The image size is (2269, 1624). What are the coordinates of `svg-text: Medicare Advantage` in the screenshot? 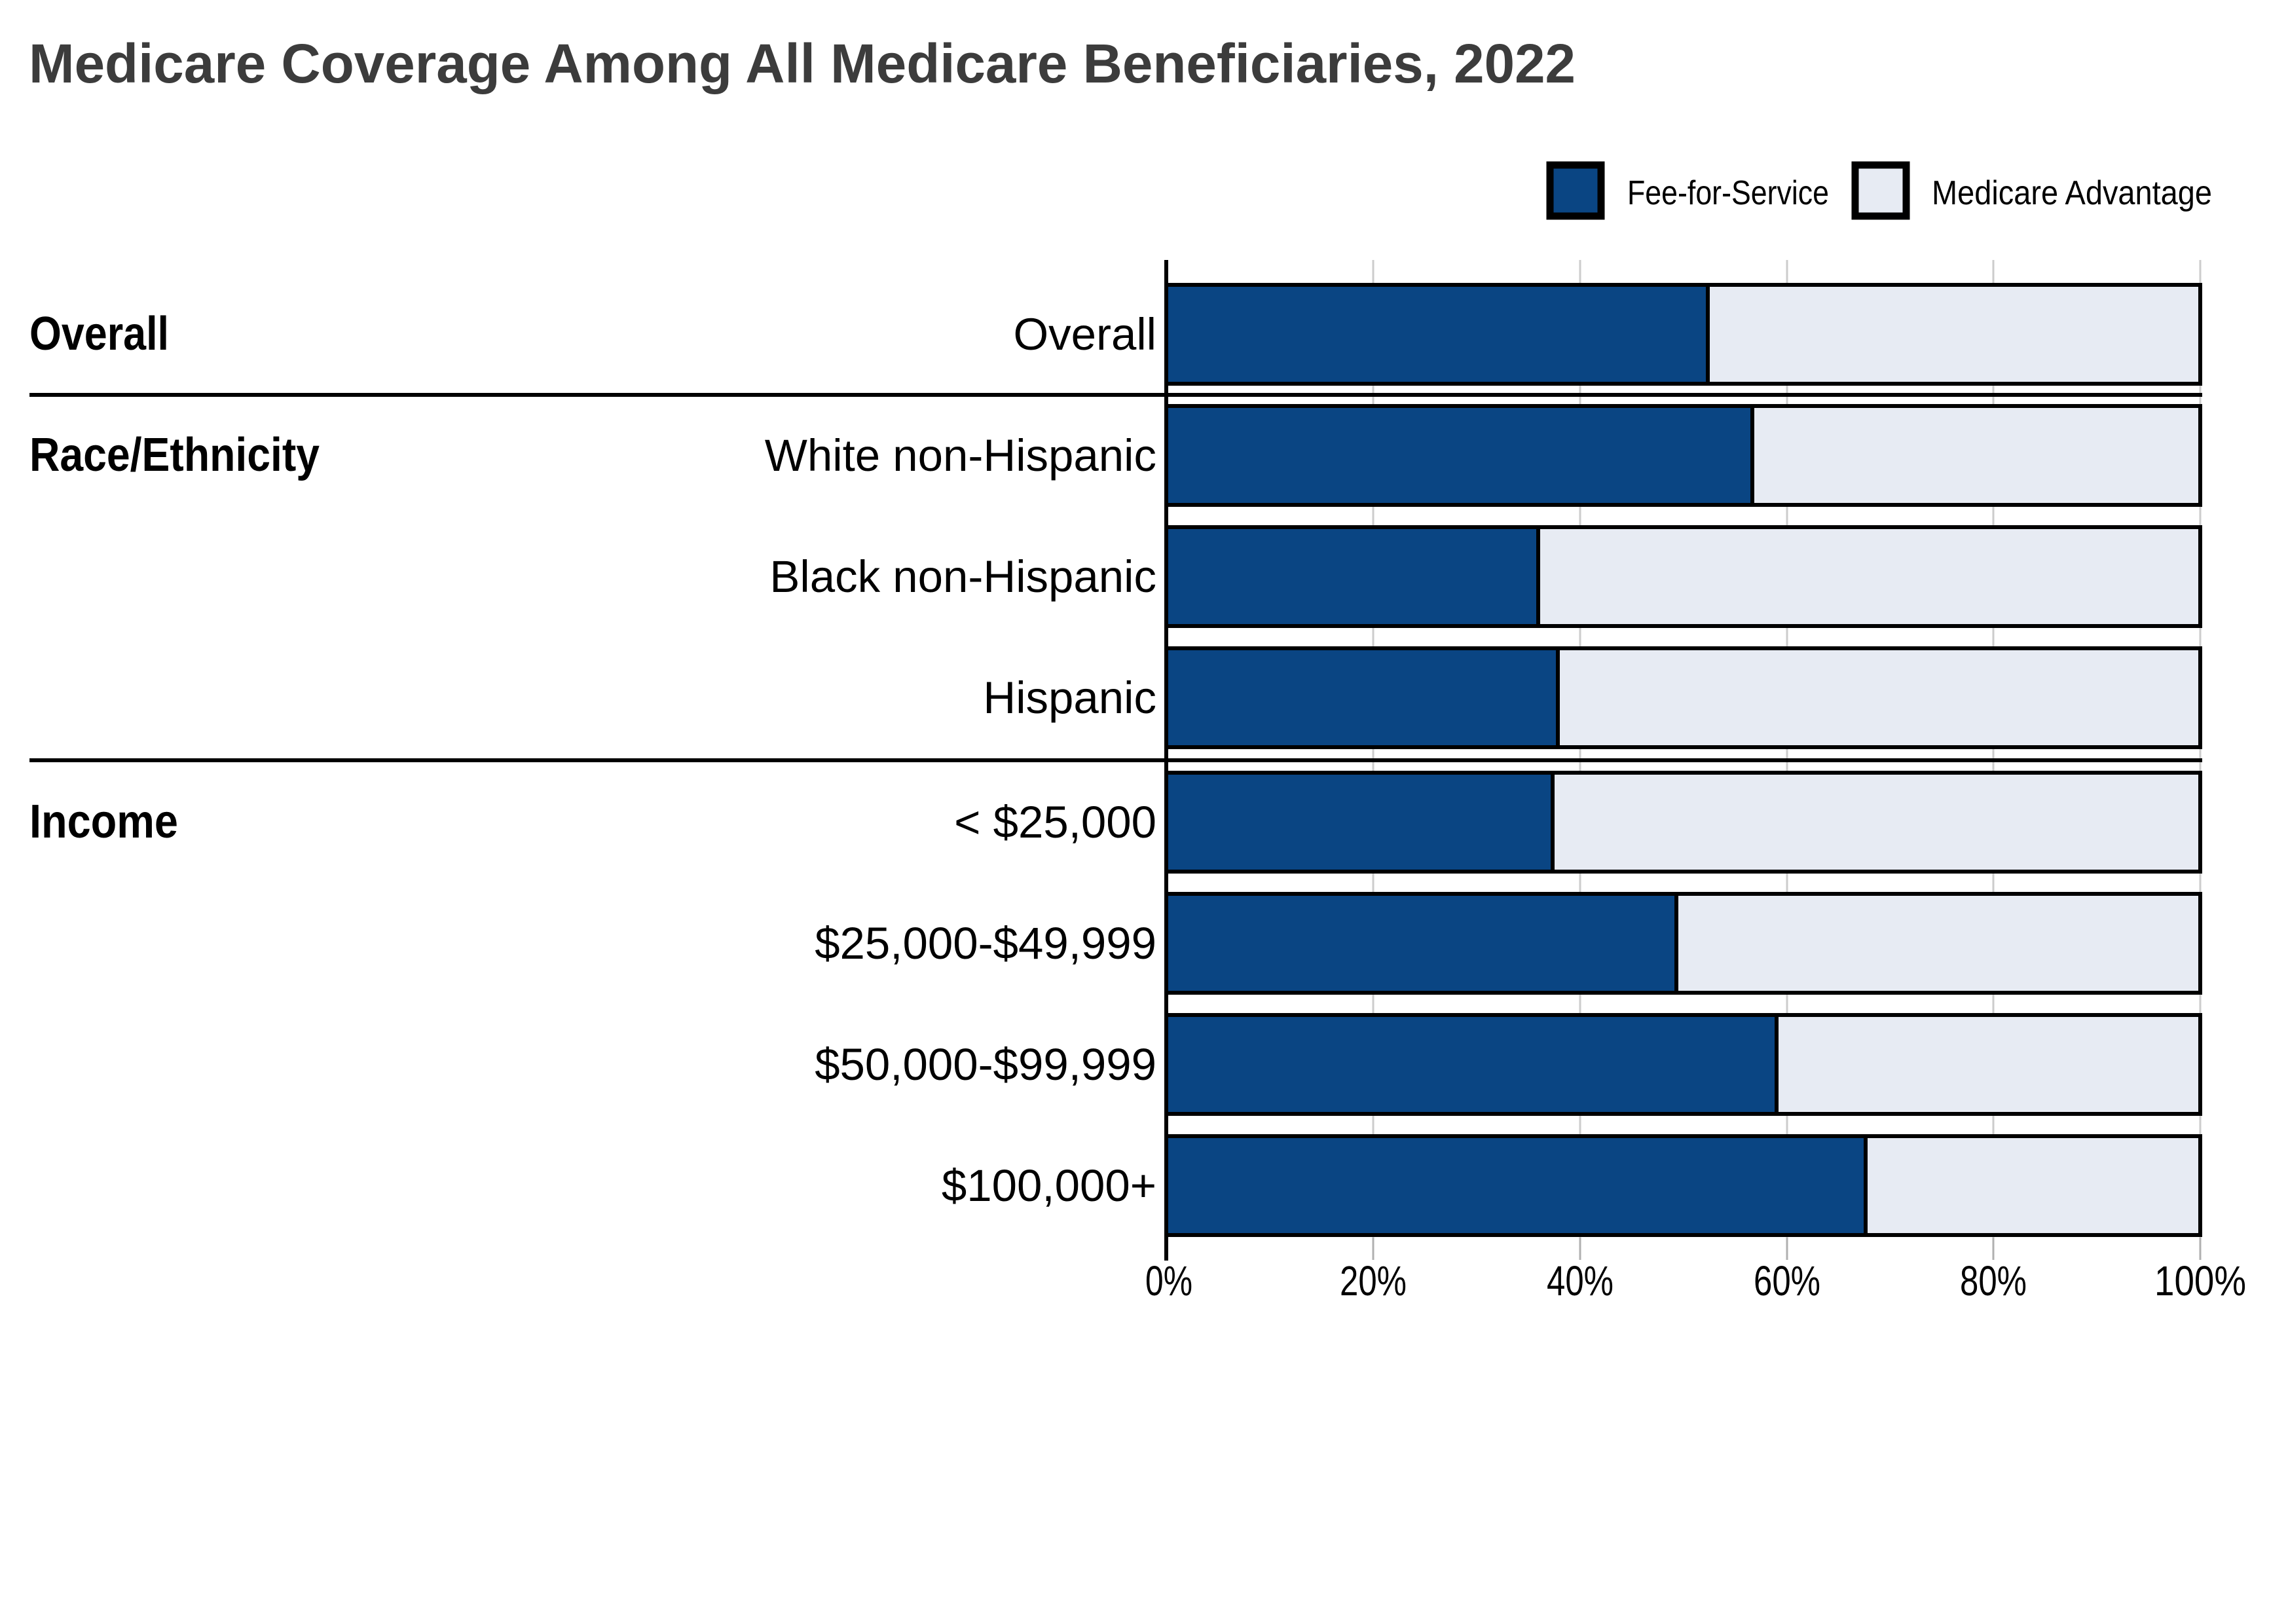 It's located at (2072, 193).